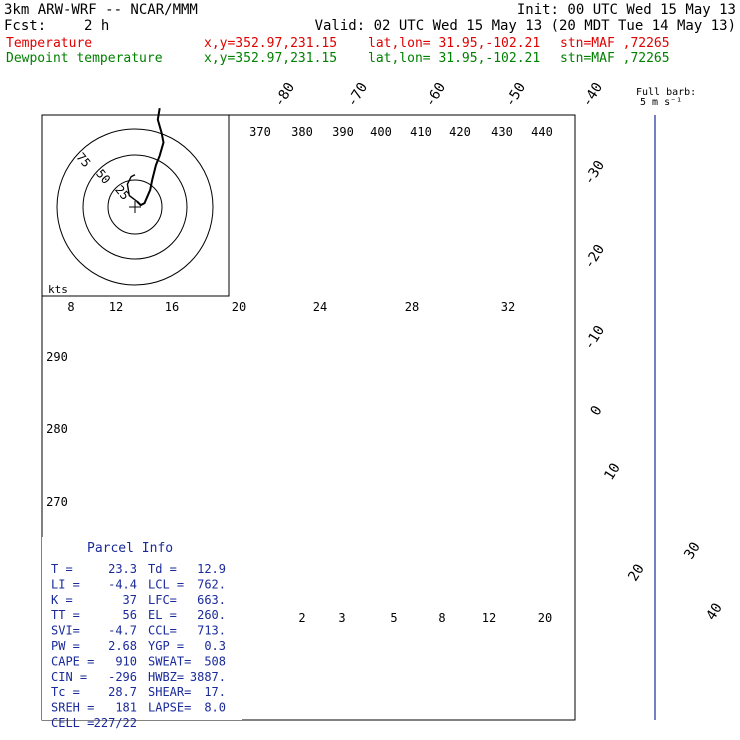 This screenshot has height=740, width=740. What do you see at coordinates (211, 600) in the screenshot?
I see `parcel-value: 663.` at bounding box center [211, 600].